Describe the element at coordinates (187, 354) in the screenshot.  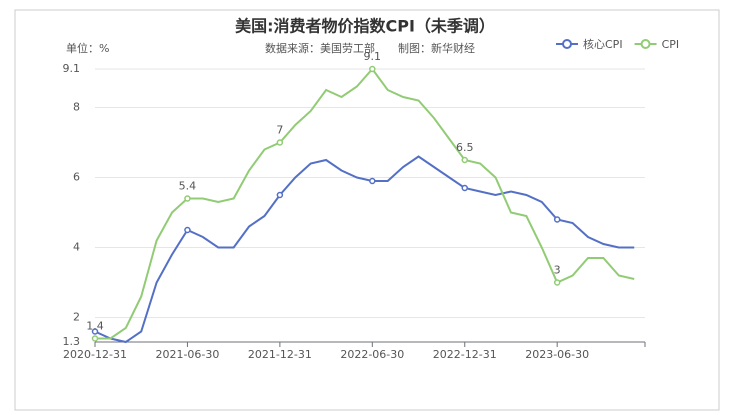
I see `x-tick-label: 2021-06-30` at that location.